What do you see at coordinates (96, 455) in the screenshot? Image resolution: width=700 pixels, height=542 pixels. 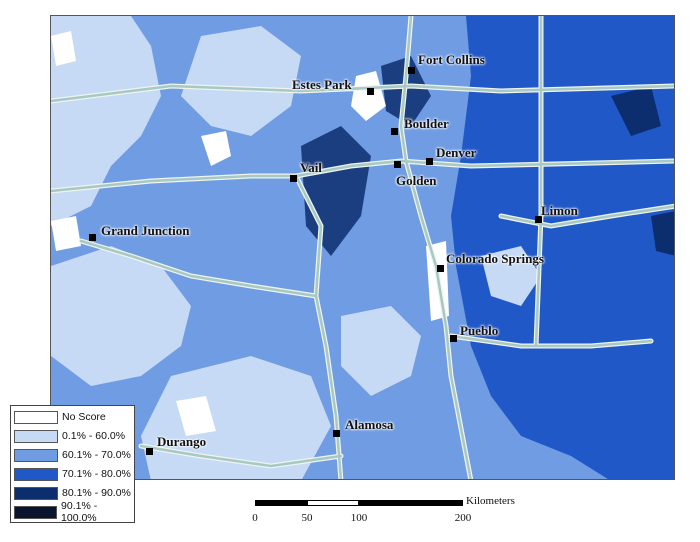 I see `legend-label: 60.1% - 70.0%` at bounding box center [96, 455].